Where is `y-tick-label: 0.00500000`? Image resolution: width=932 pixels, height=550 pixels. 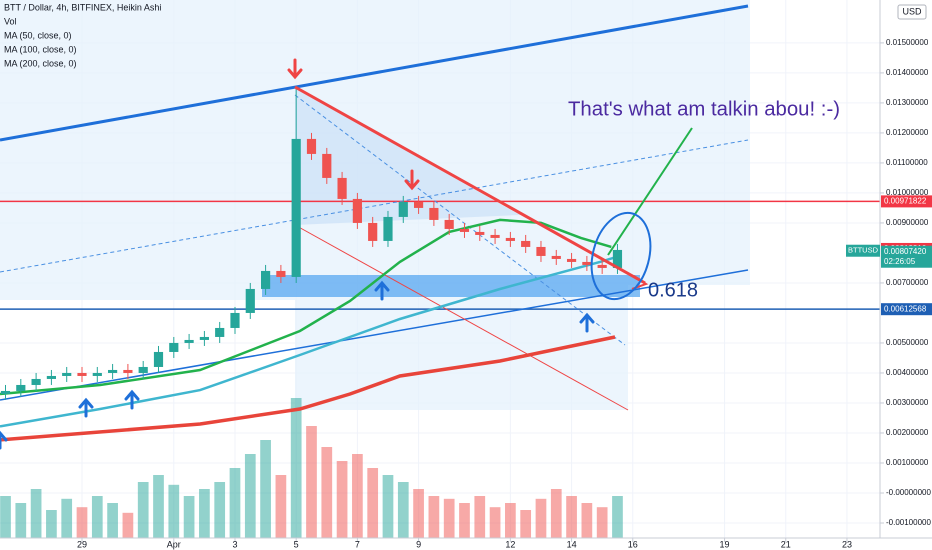
y-tick-label: 0.00500000 is located at coordinates (907, 342).